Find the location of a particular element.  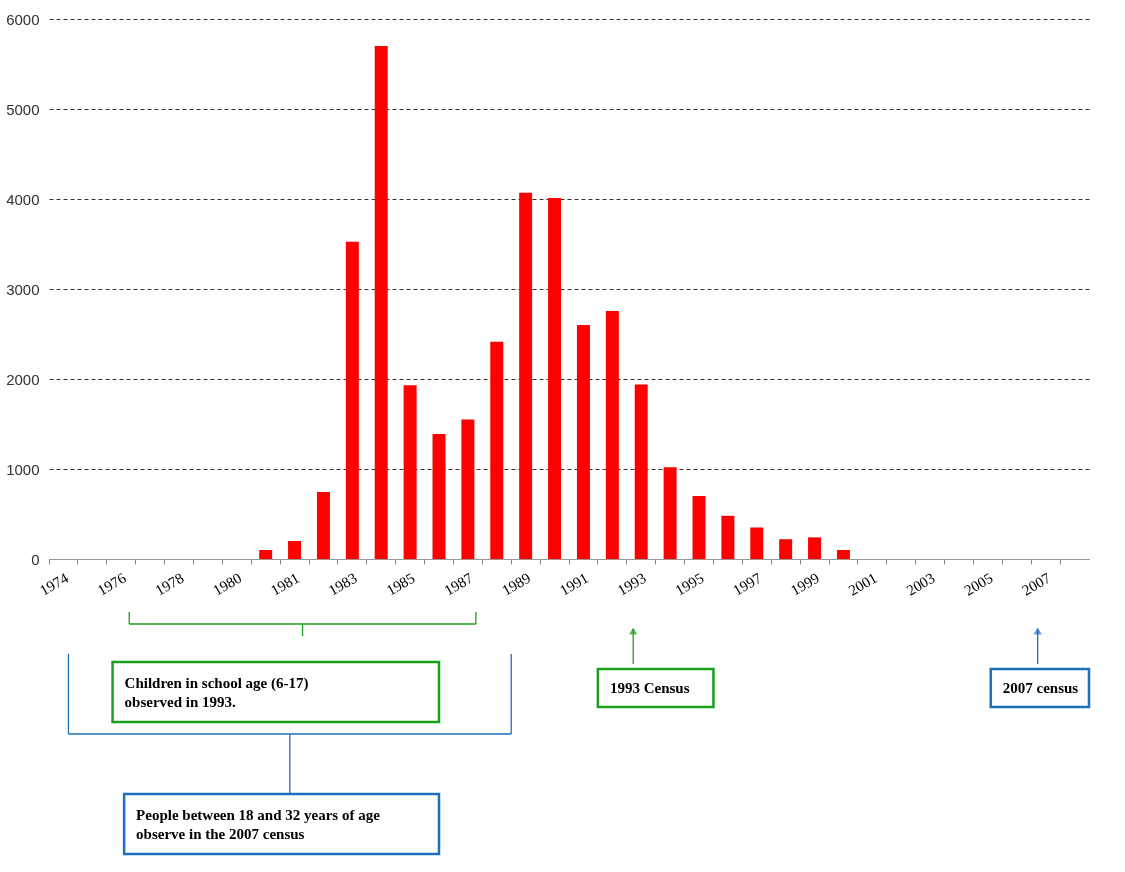

x-tick-label: 1978 is located at coordinates (169, 584).